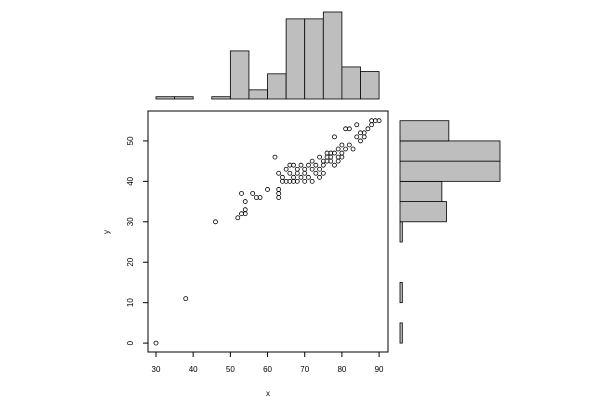  What do you see at coordinates (379, 369) in the screenshot?
I see `x-tick-label: 90` at bounding box center [379, 369].